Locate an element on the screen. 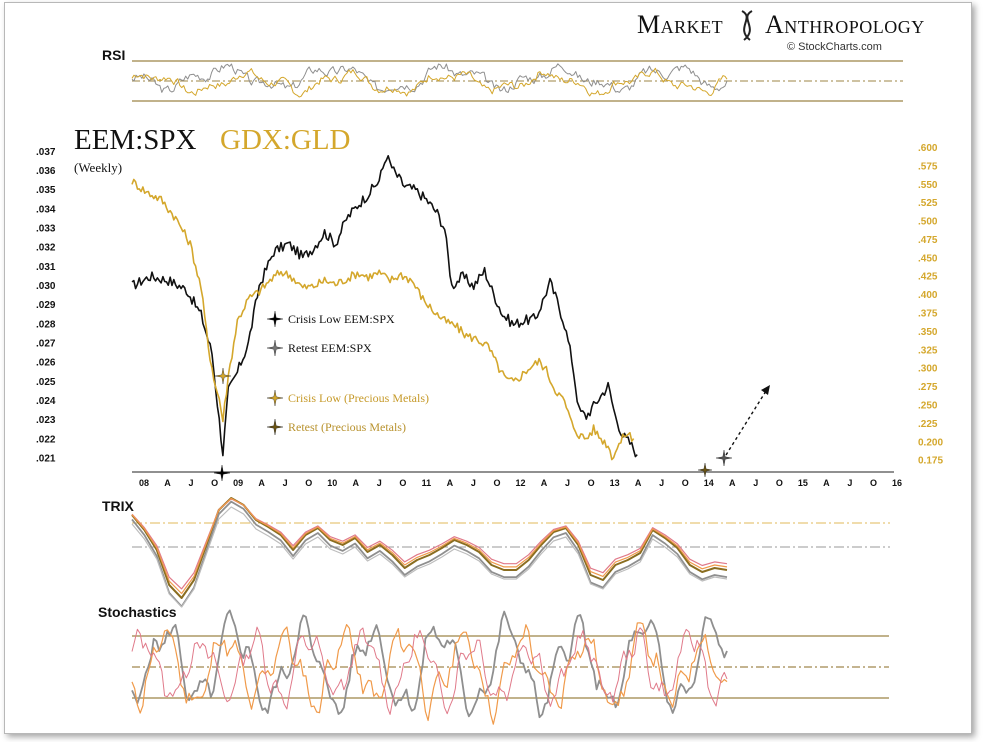 This screenshot has height=742, width=984. right-tick-label: .300 is located at coordinates (928, 369).